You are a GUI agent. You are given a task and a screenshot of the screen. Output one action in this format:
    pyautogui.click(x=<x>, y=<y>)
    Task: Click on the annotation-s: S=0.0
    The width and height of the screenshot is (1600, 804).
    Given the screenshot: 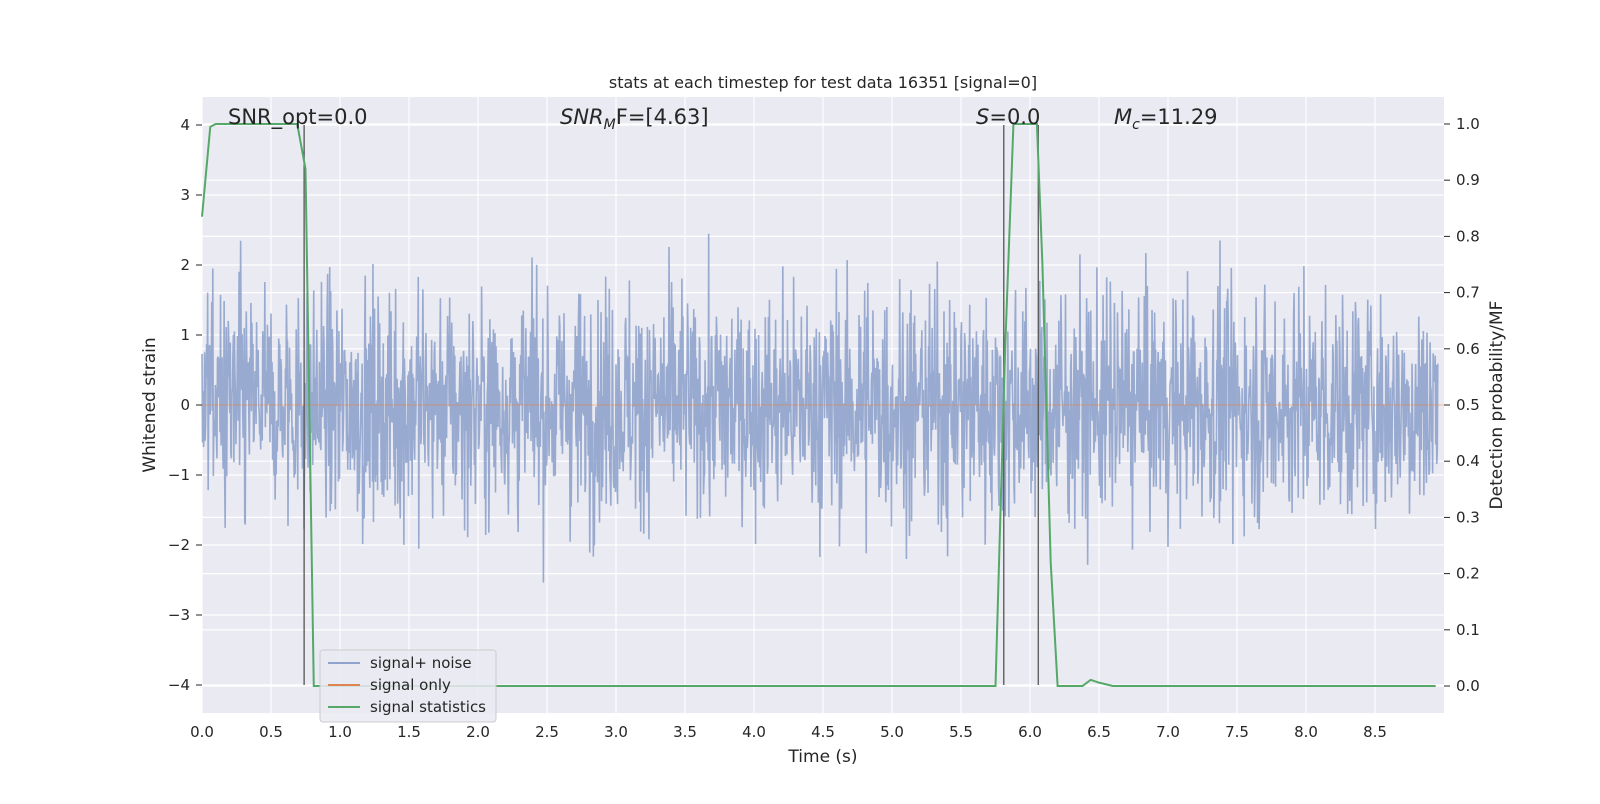 What is the action you would take?
    pyautogui.click(x=1008, y=117)
    